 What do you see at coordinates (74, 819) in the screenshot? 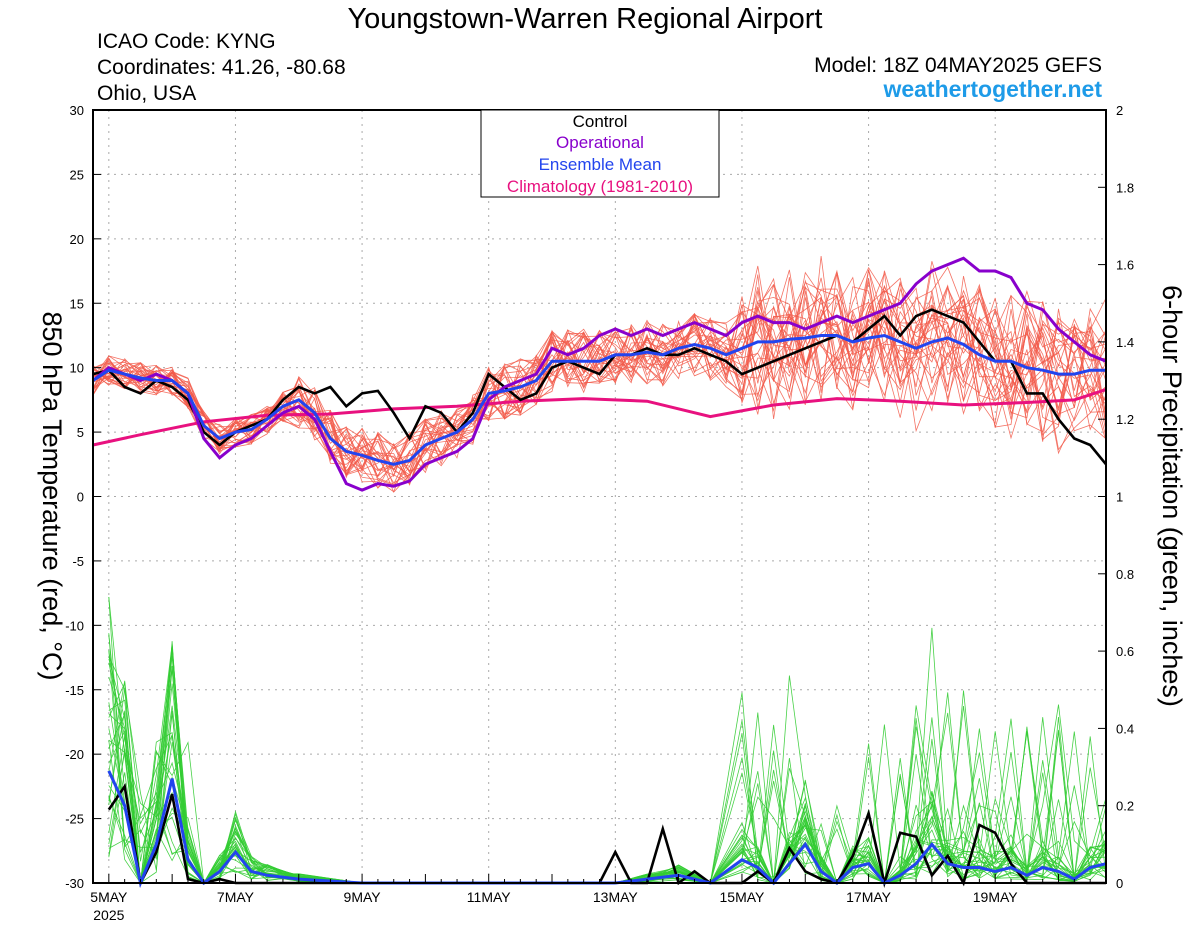
I see `y-left-tick-label: -25` at bounding box center [74, 819].